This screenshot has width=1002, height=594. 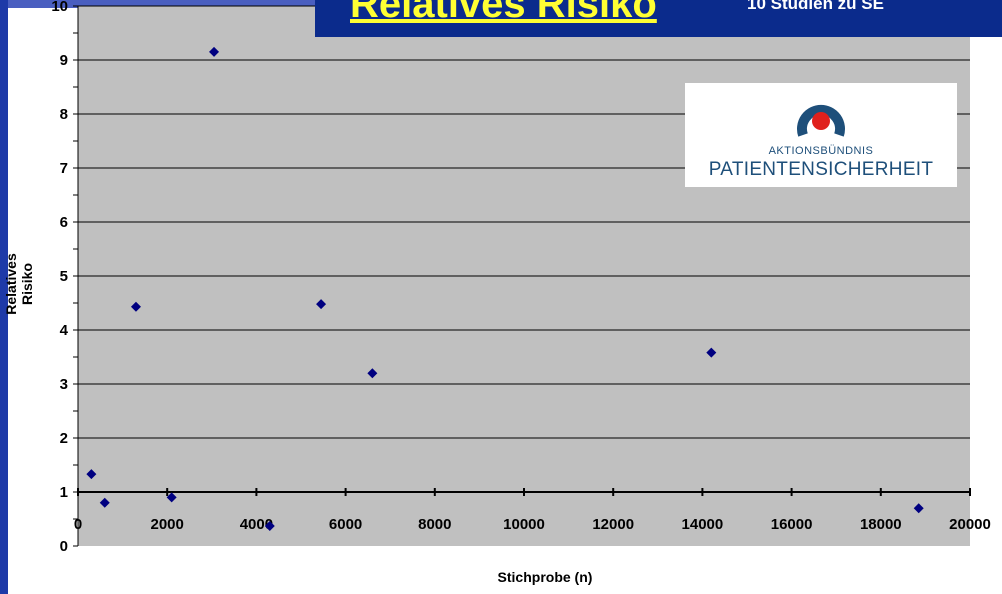 What do you see at coordinates (815, 6) in the screenshot?
I see `slide-subtitle: 10 Studien zu SE` at bounding box center [815, 6].